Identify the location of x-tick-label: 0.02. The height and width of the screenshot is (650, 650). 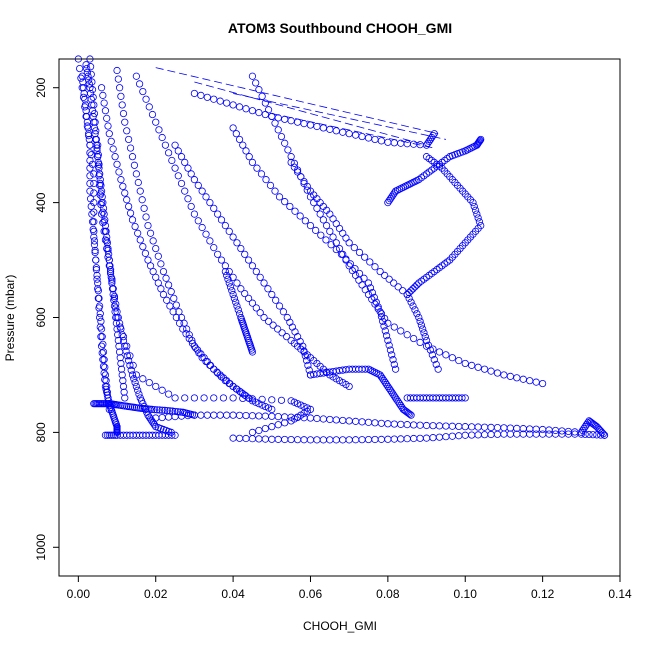
(156, 594).